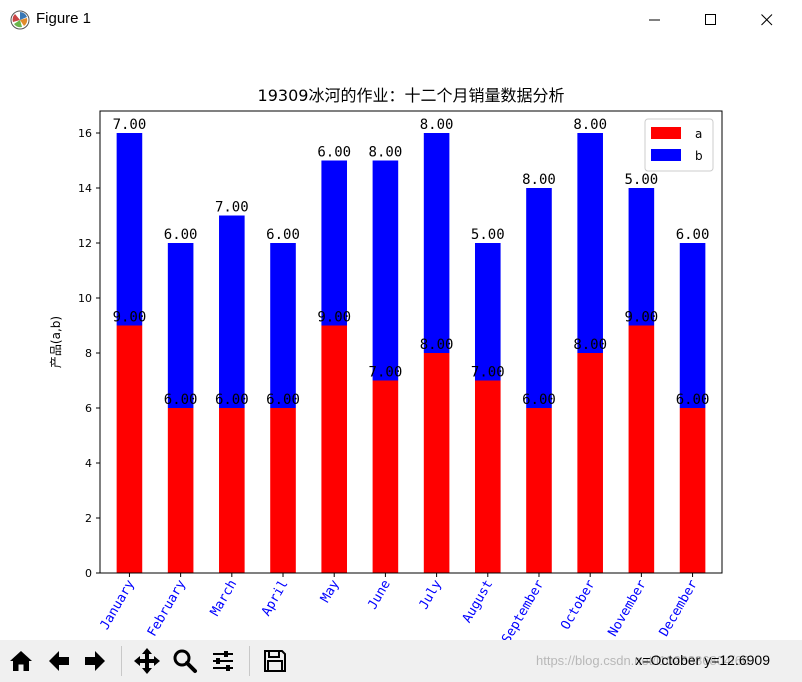 The width and height of the screenshot is (802, 682). What do you see at coordinates (64, 18) in the screenshot?
I see `window-title: Figure 1` at bounding box center [64, 18].